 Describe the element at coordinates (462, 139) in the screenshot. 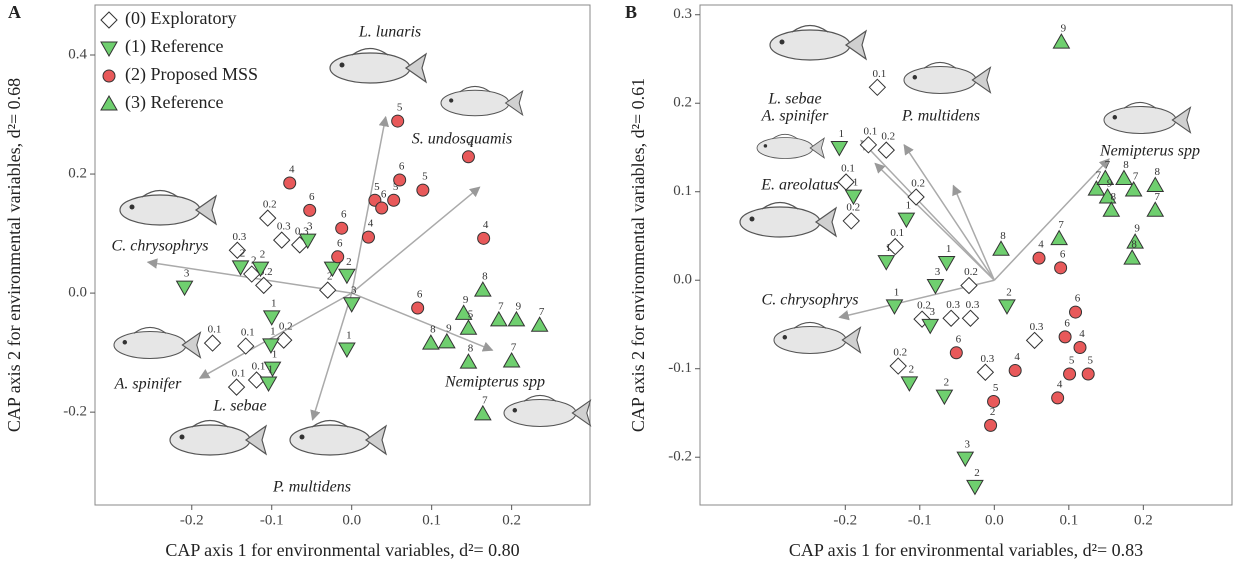

I see `species-label: S. undosquamis` at that location.